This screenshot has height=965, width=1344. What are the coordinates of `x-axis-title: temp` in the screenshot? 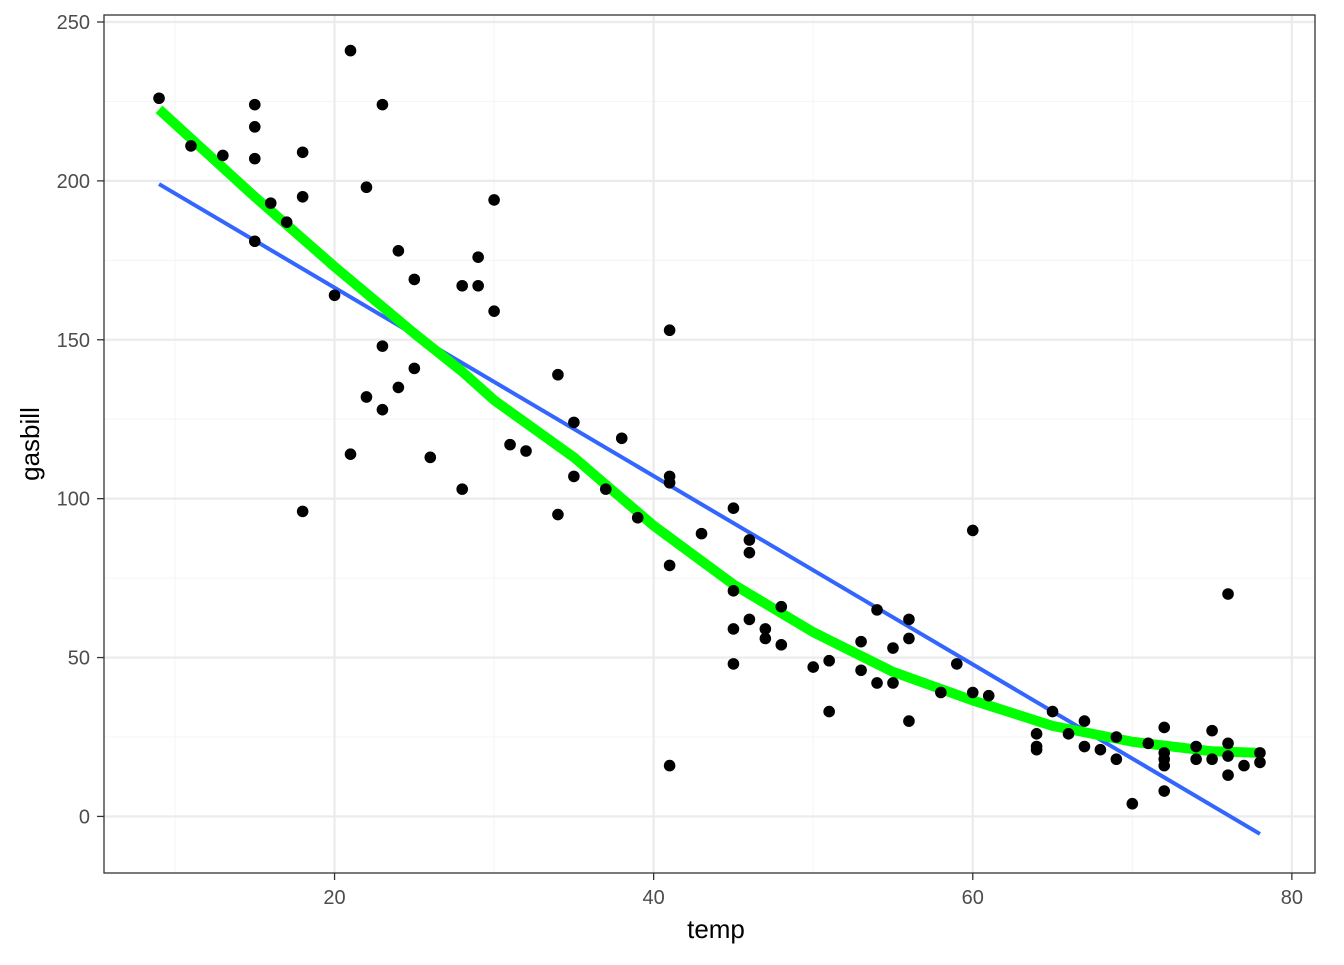 It's located at (716, 929).